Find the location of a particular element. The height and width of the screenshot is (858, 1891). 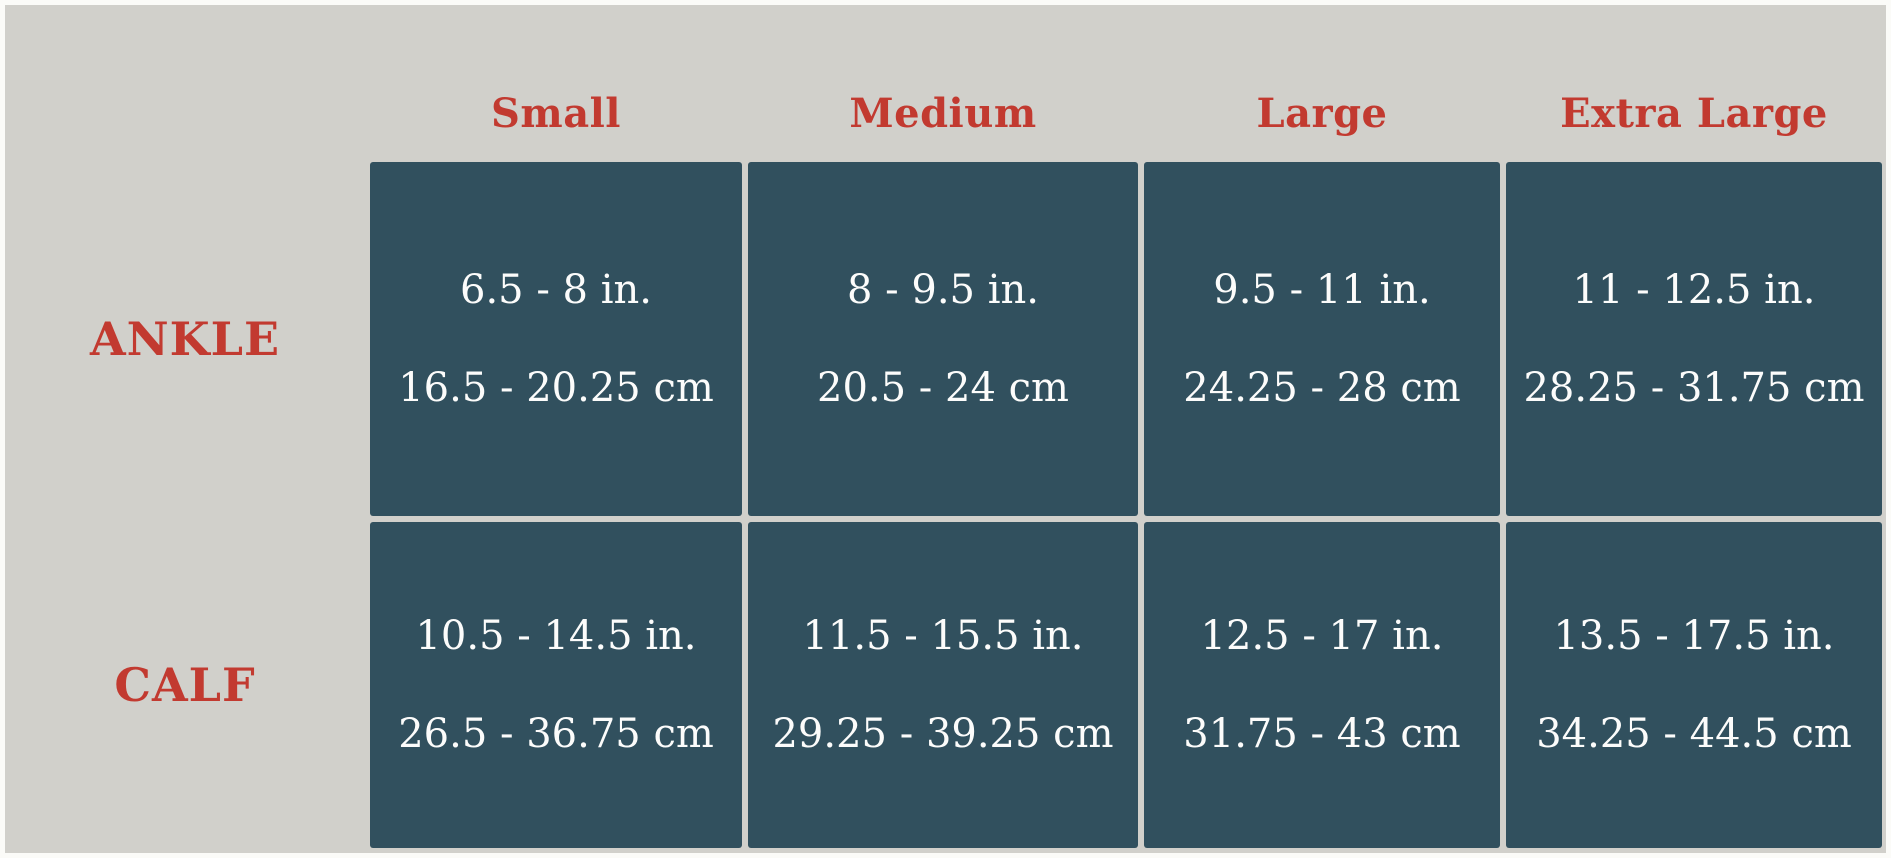

cell-calf-large: 12.5 - 17 in. 31.75 - 43 cm is located at coordinates (1322, 685).